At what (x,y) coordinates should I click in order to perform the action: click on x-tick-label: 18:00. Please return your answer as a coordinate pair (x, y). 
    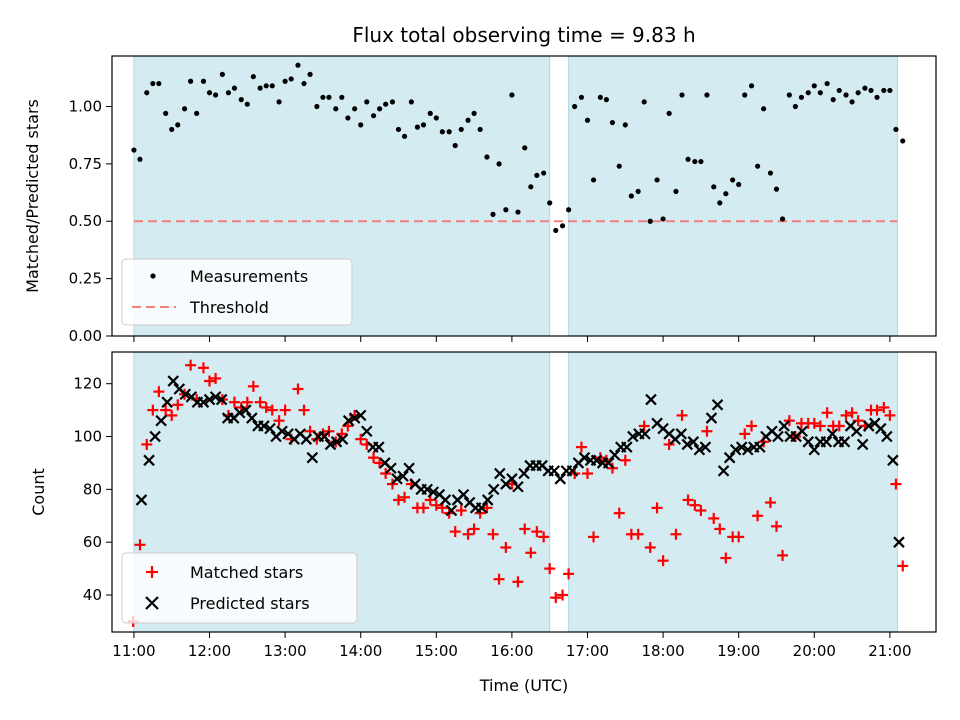
    Looking at the image, I should click on (662, 651).